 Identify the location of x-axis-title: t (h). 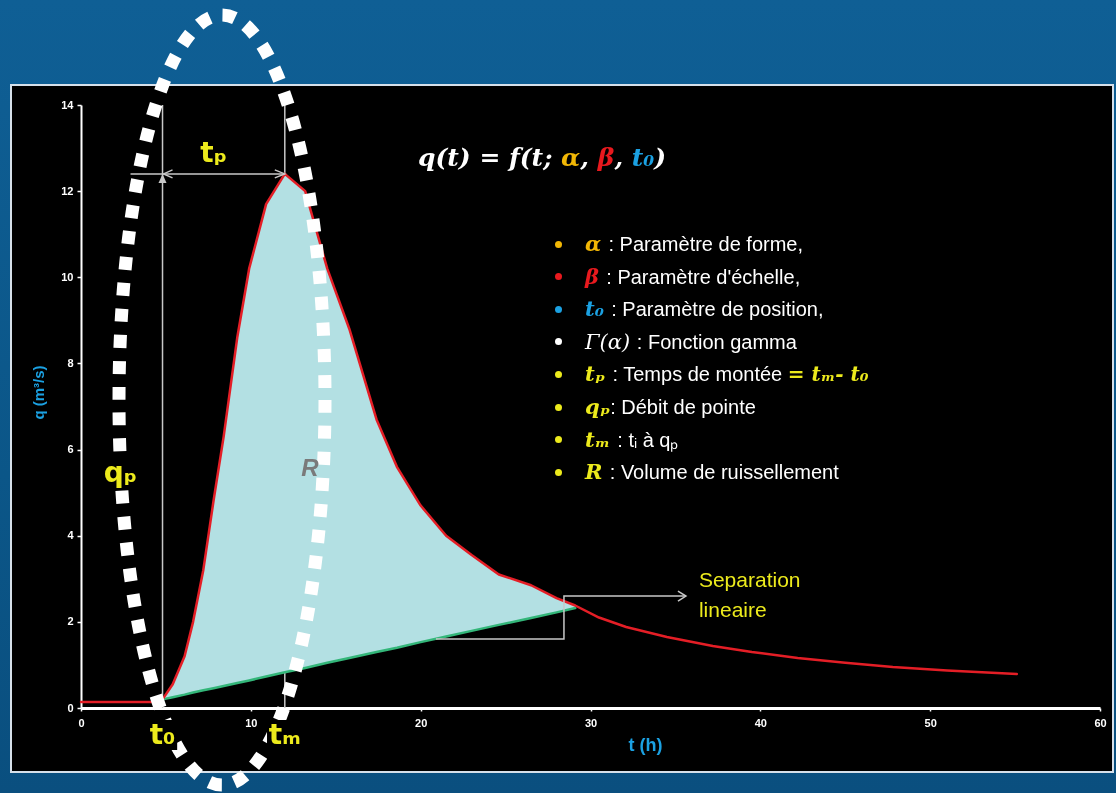
(645, 744).